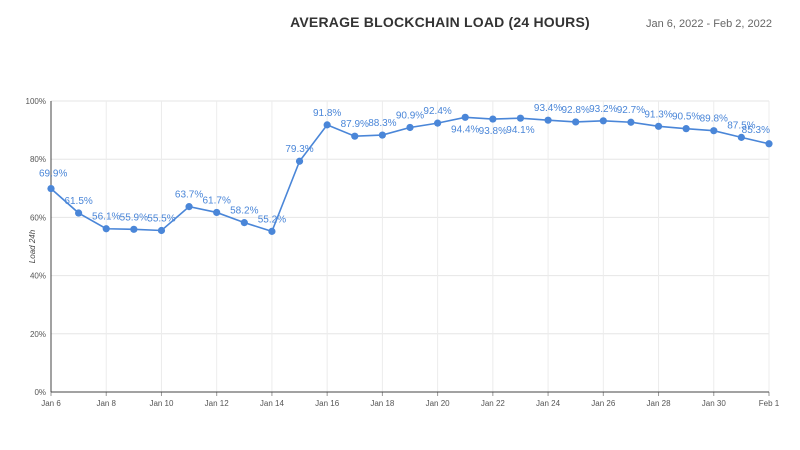  I want to click on date-range: Jan 6, 2022 - Feb 2, 2022, so click(709, 24).